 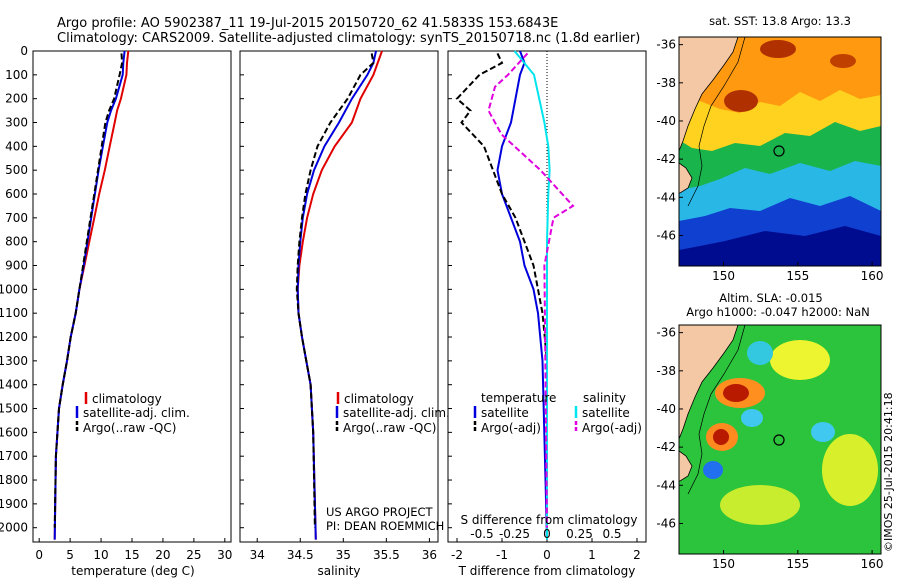 I want to click on salinity-x-axis: 34 34.5 35 35.5 36, so click(x=343, y=550).